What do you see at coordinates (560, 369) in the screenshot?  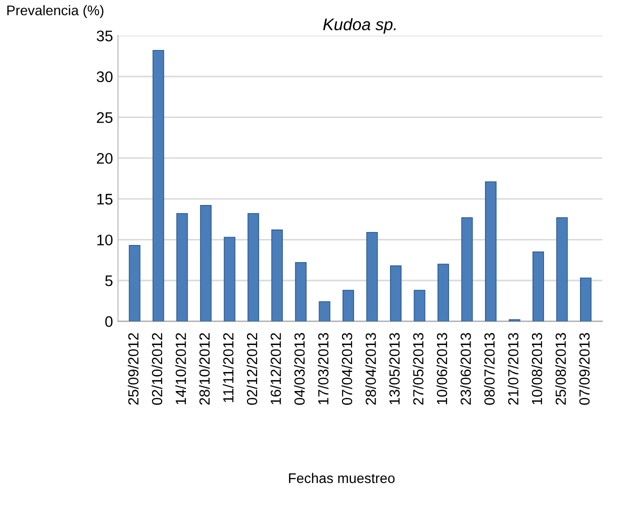 I see `x-tick-label: 25/08/2013` at bounding box center [560, 369].